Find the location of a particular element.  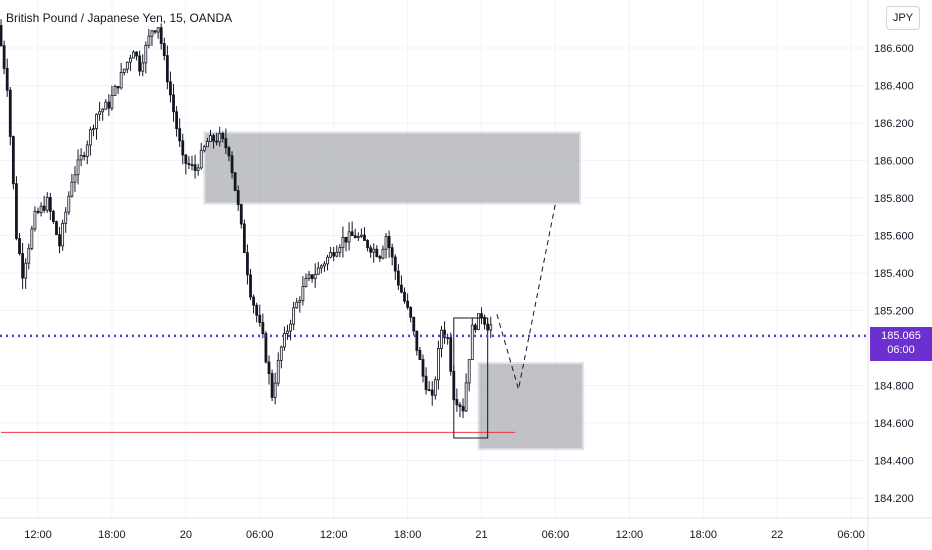

x-tick-label: 21 is located at coordinates (481, 535).